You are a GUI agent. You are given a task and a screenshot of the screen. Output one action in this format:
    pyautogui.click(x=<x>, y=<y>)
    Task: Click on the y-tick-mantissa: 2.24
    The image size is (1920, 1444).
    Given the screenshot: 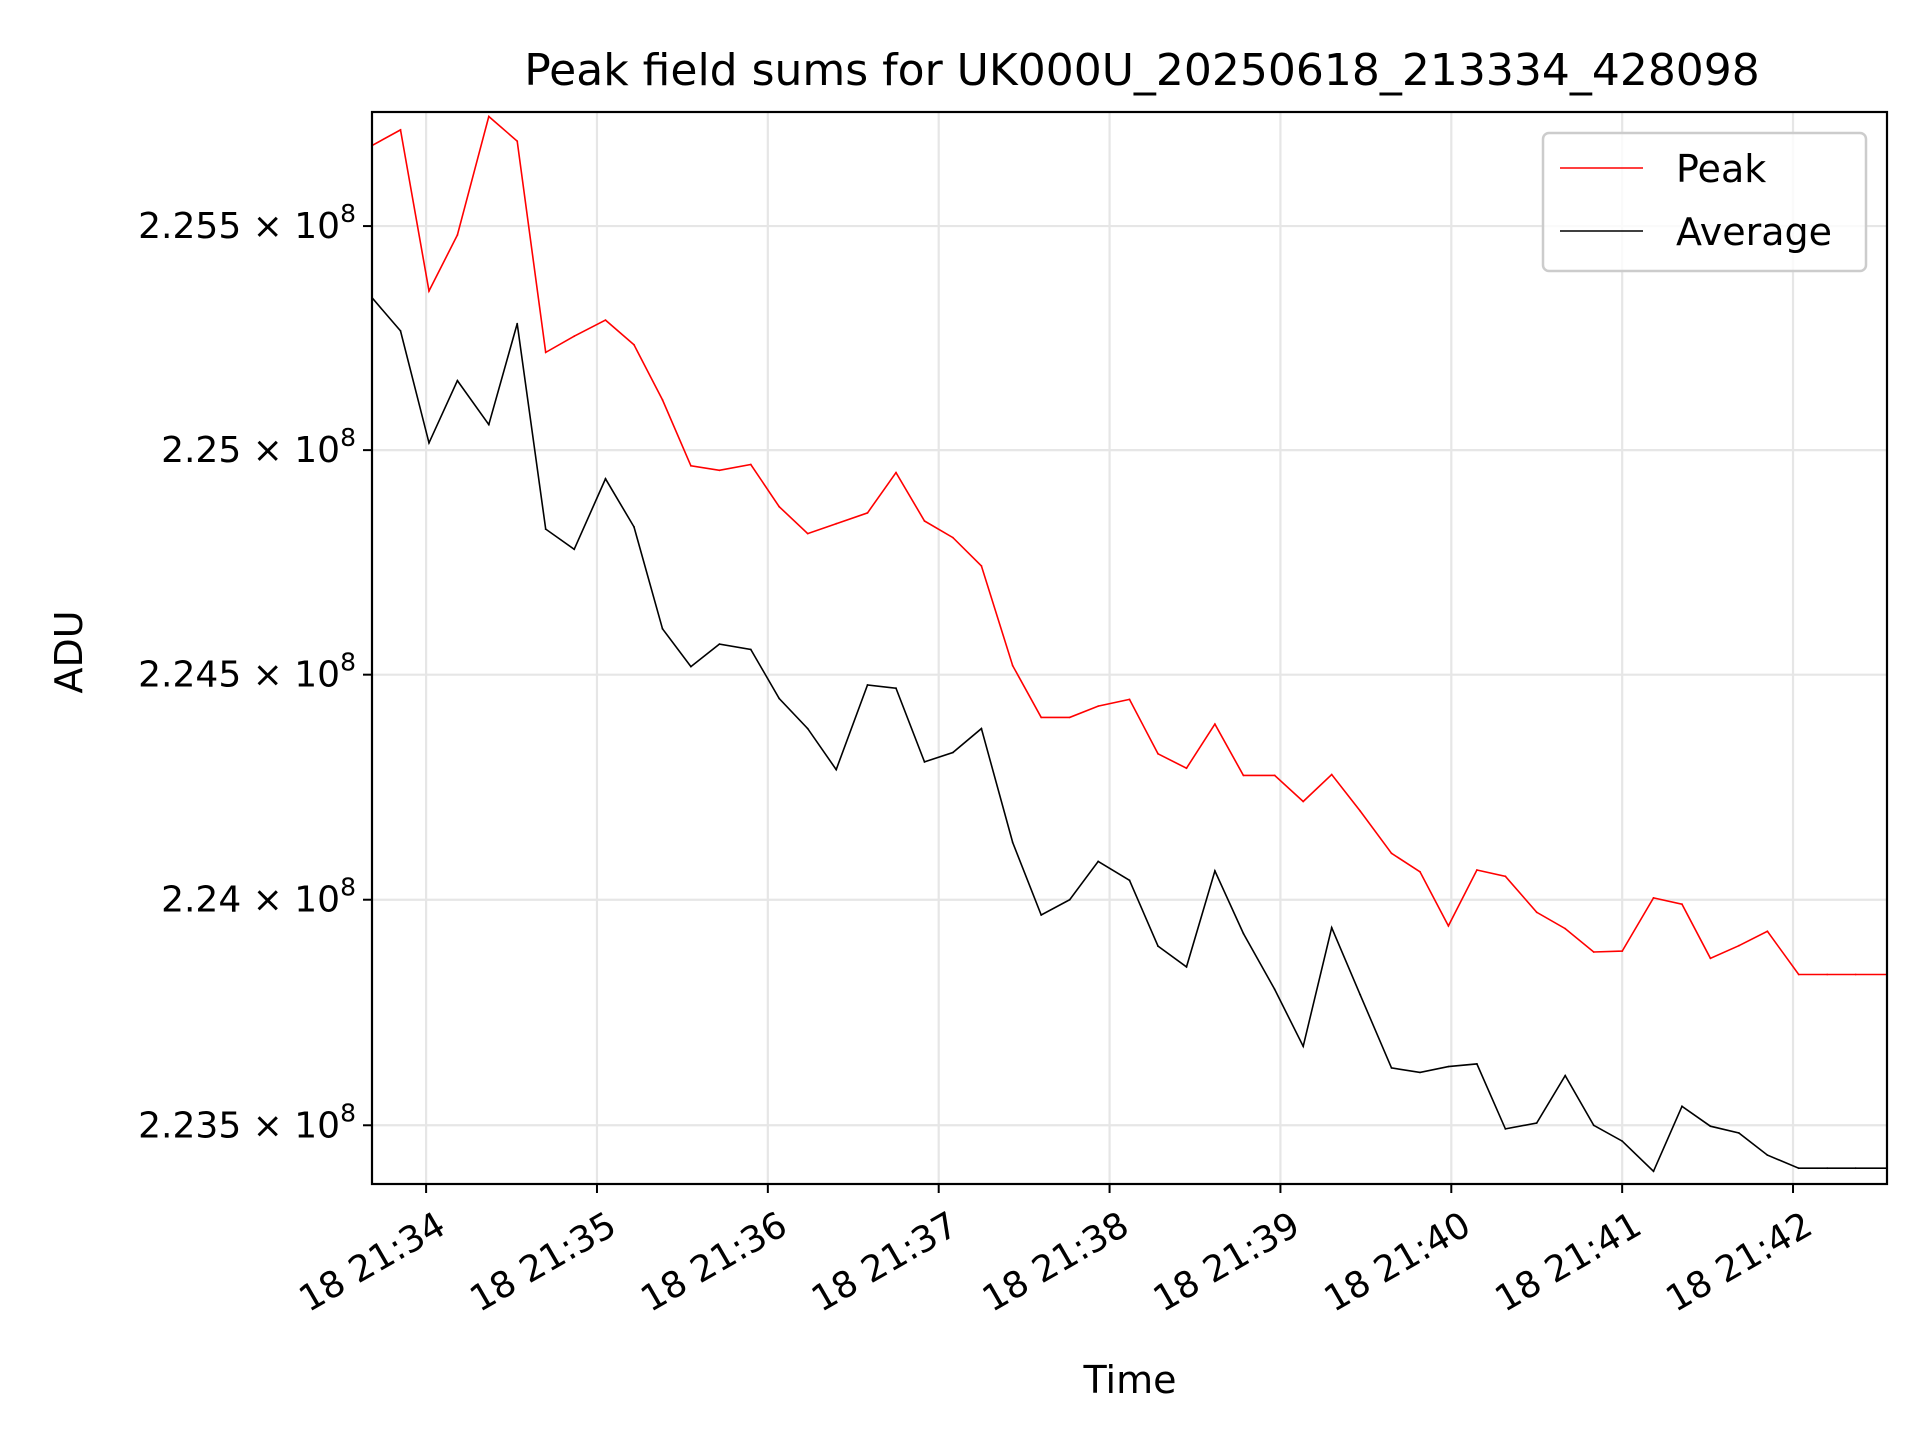 What is the action you would take?
    pyautogui.click(x=201, y=900)
    